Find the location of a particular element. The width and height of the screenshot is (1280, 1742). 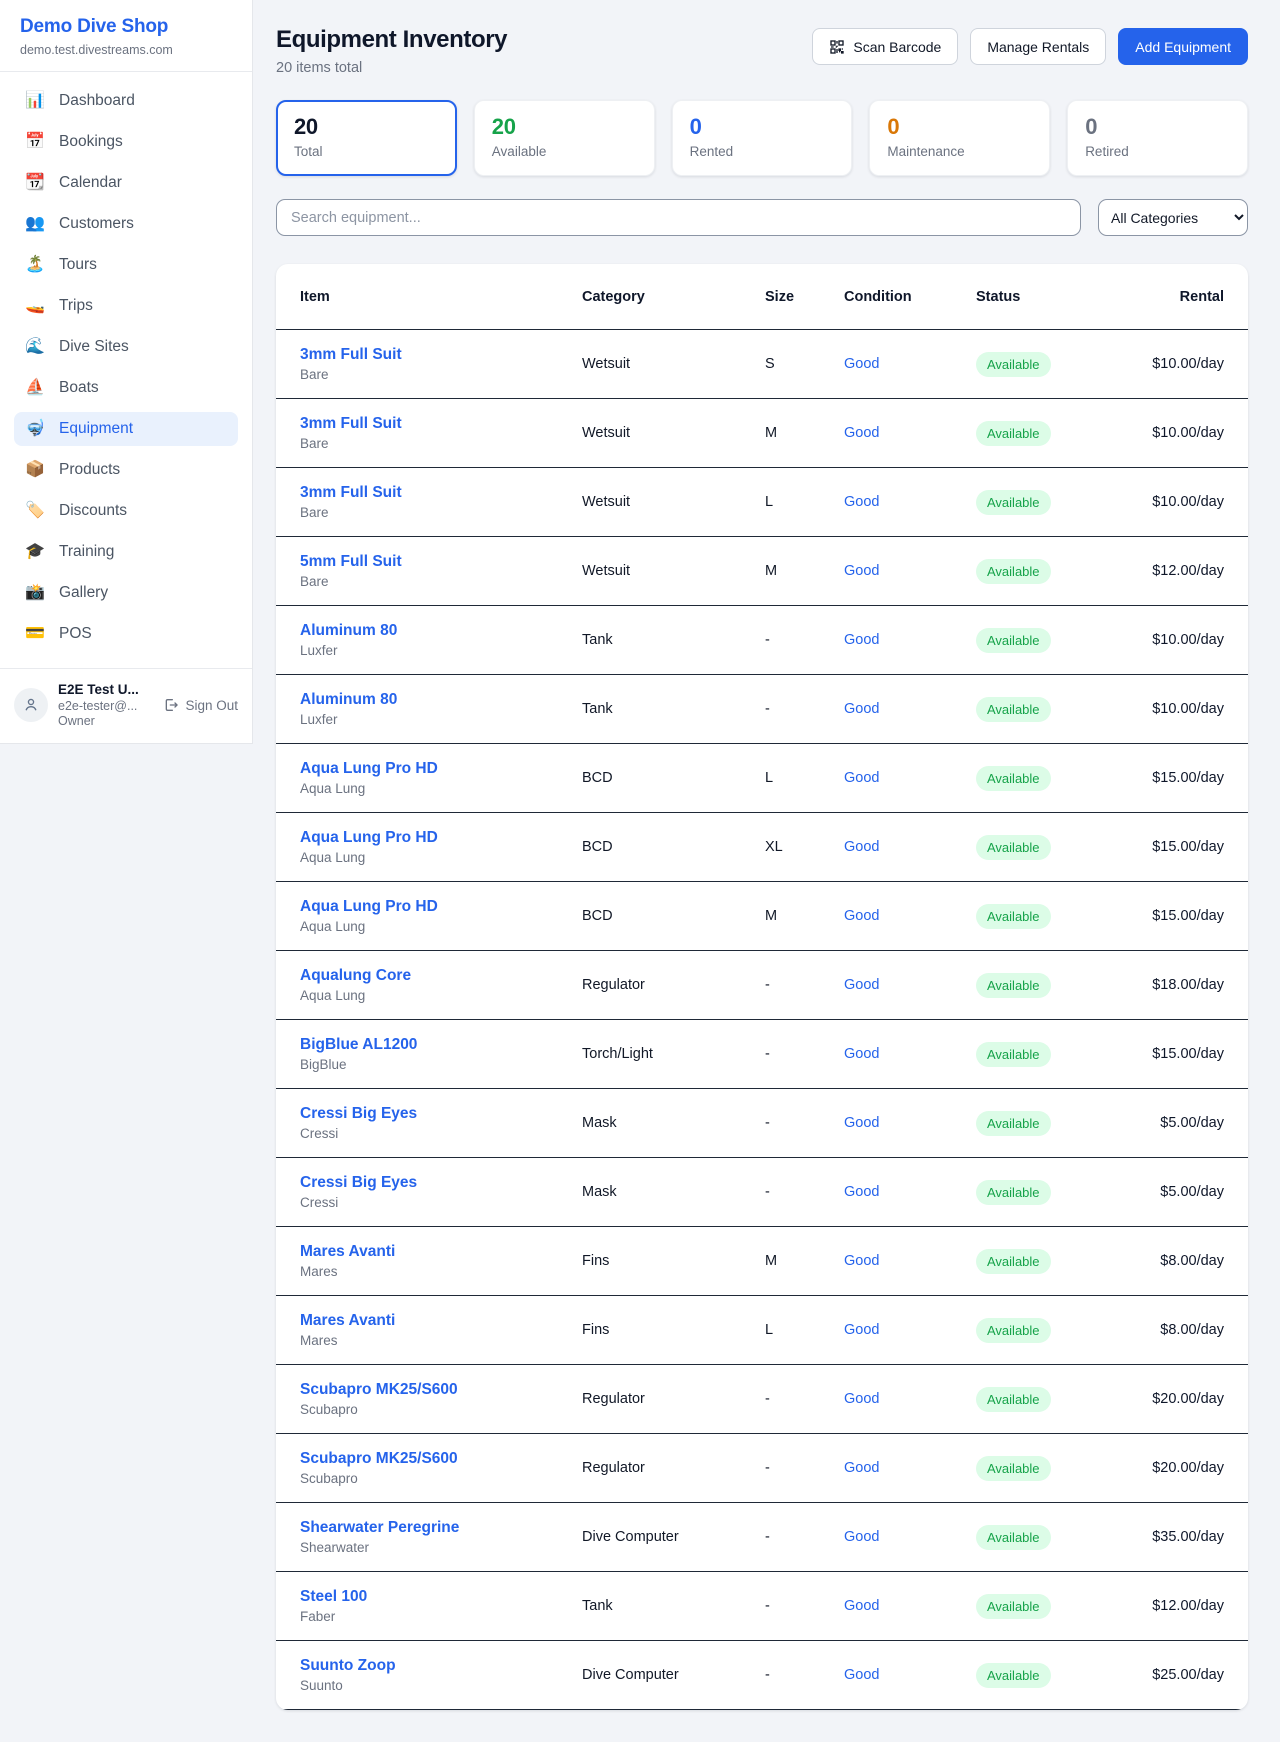

rental-cell: $20.00/day is located at coordinates (1188, 1468).